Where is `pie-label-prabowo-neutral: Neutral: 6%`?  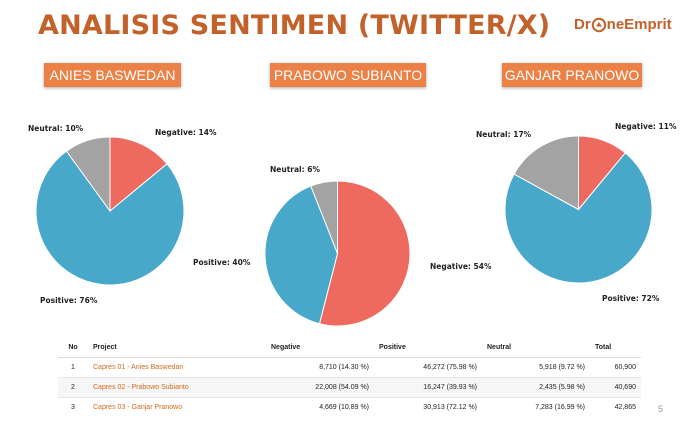 pie-label-prabowo-neutral: Neutral: 6% is located at coordinates (295, 169).